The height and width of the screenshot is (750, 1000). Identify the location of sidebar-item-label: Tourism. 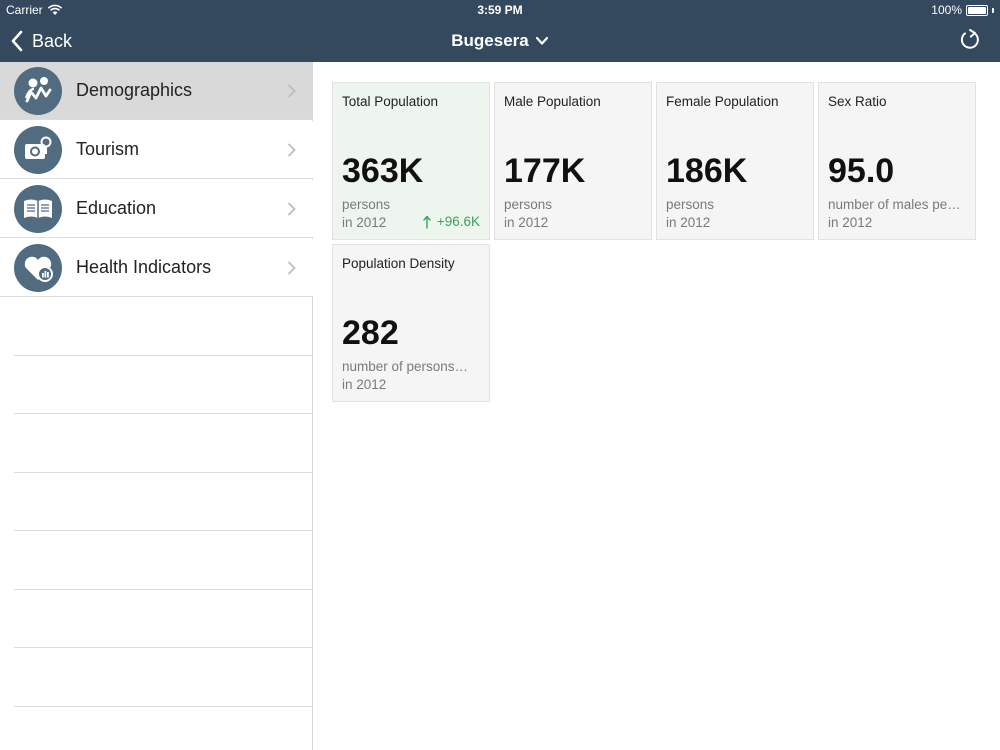
(108, 149).